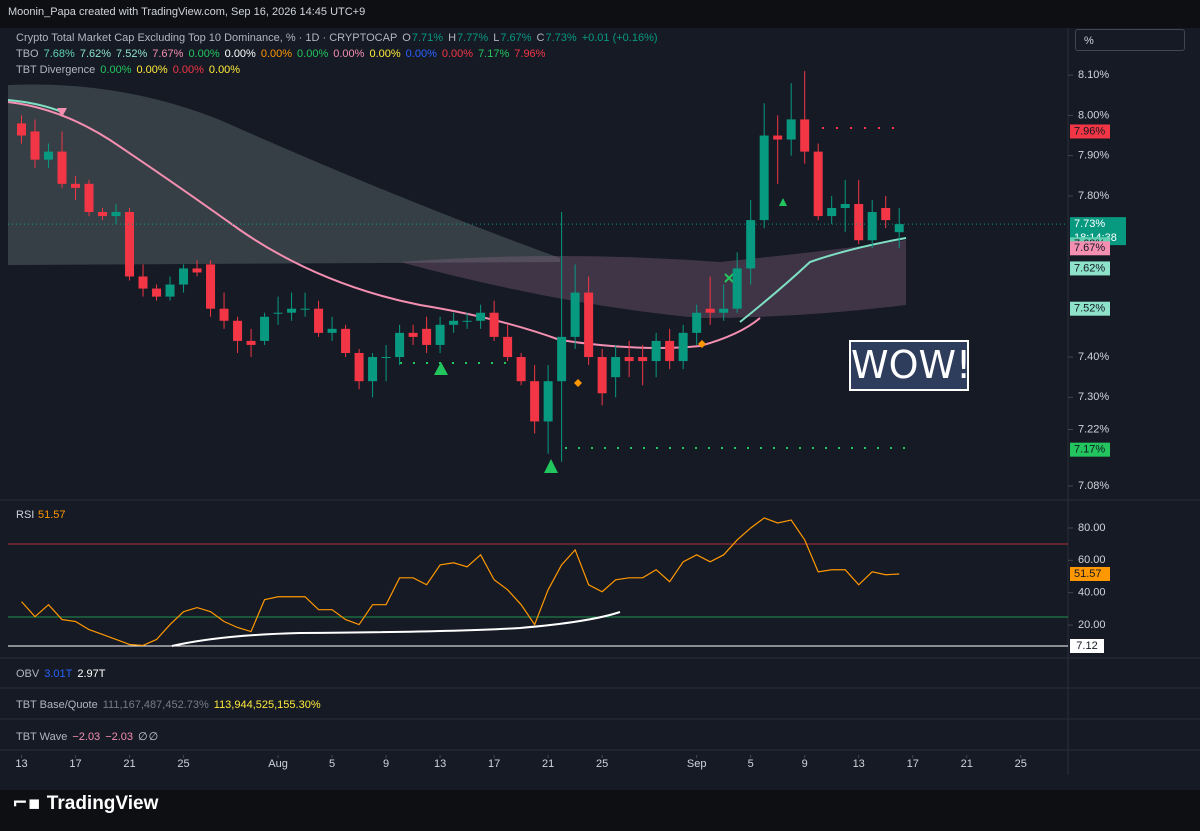 This screenshot has width=1200, height=831. Describe the element at coordinates (1092, 625) in the screenshot. I see `rsi-tick-label: 20.00` at that location.